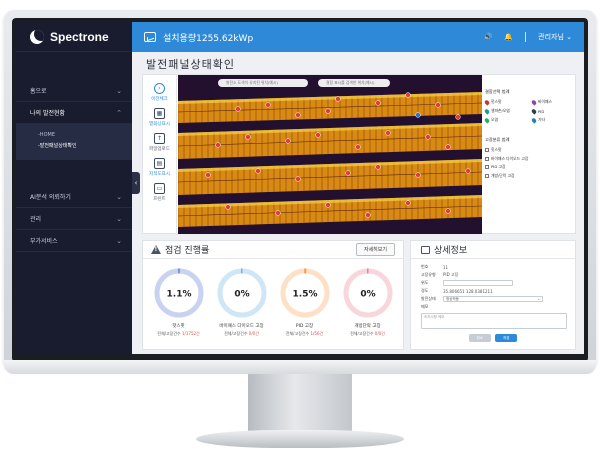 Image resolution: width=600 pixels, height=455 pixels. I want to click on cancel-button: 취소, so click(479, 338).